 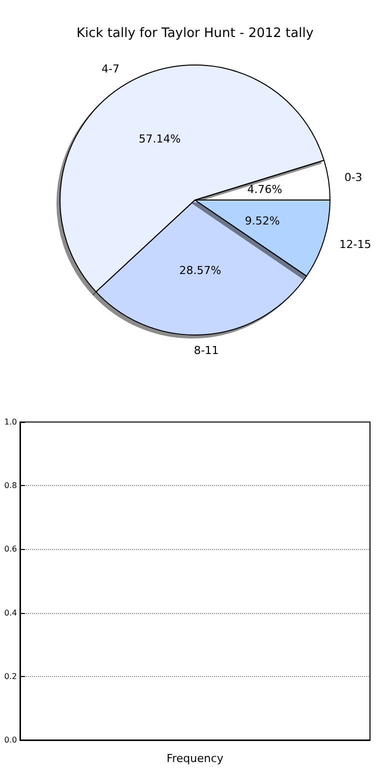 I want to click on slice-label: 4-7, so click(x=111, y=69).